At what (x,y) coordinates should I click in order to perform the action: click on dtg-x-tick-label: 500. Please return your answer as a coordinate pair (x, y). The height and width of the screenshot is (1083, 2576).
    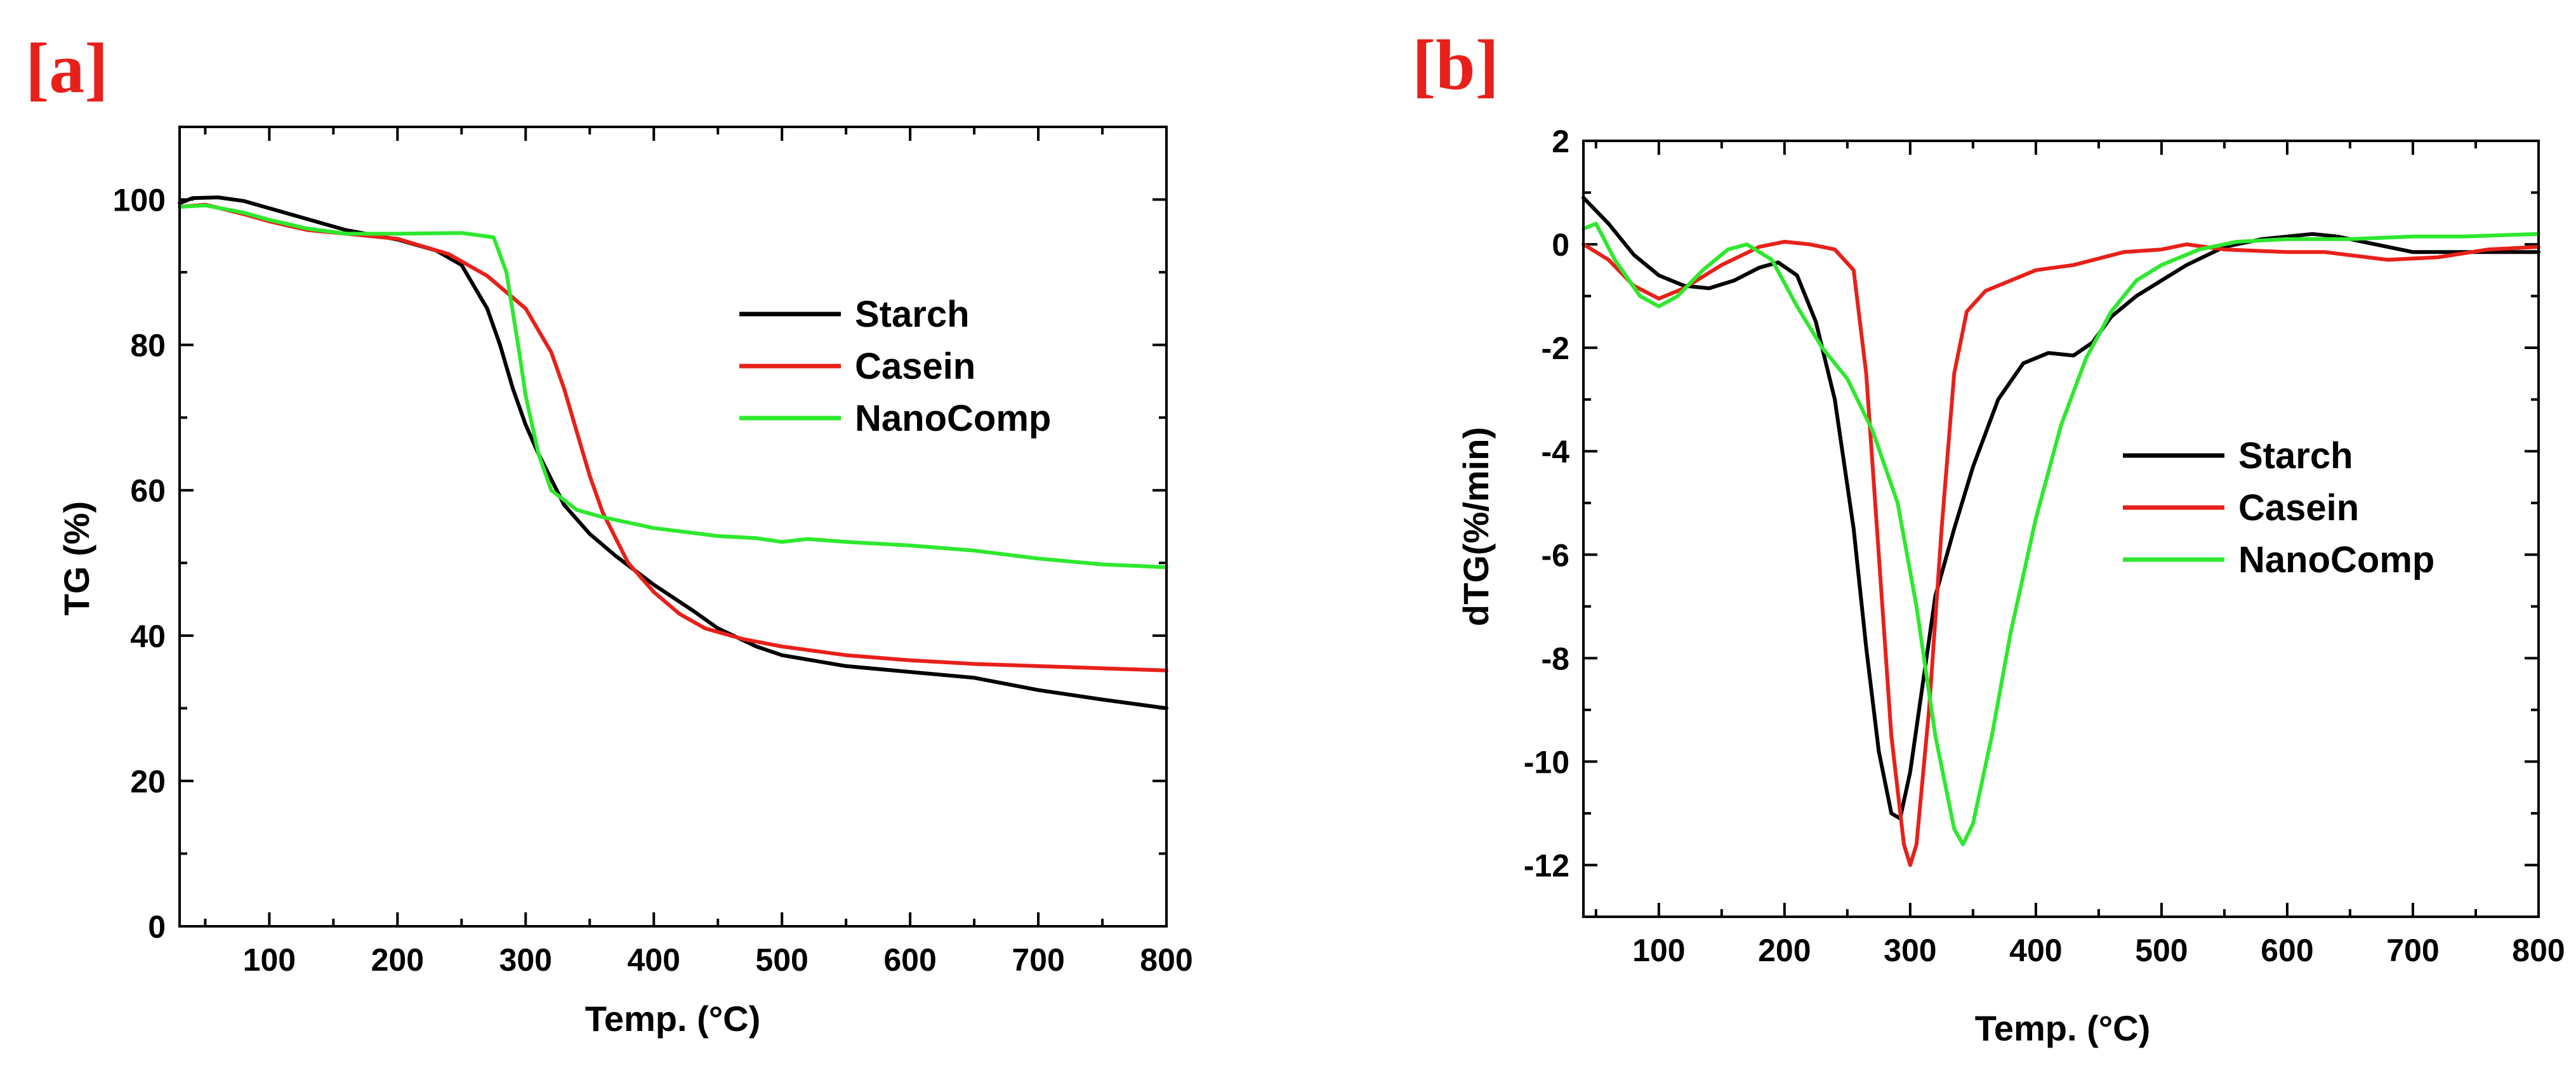
    Looking at the image, I should click on (2162, 950).